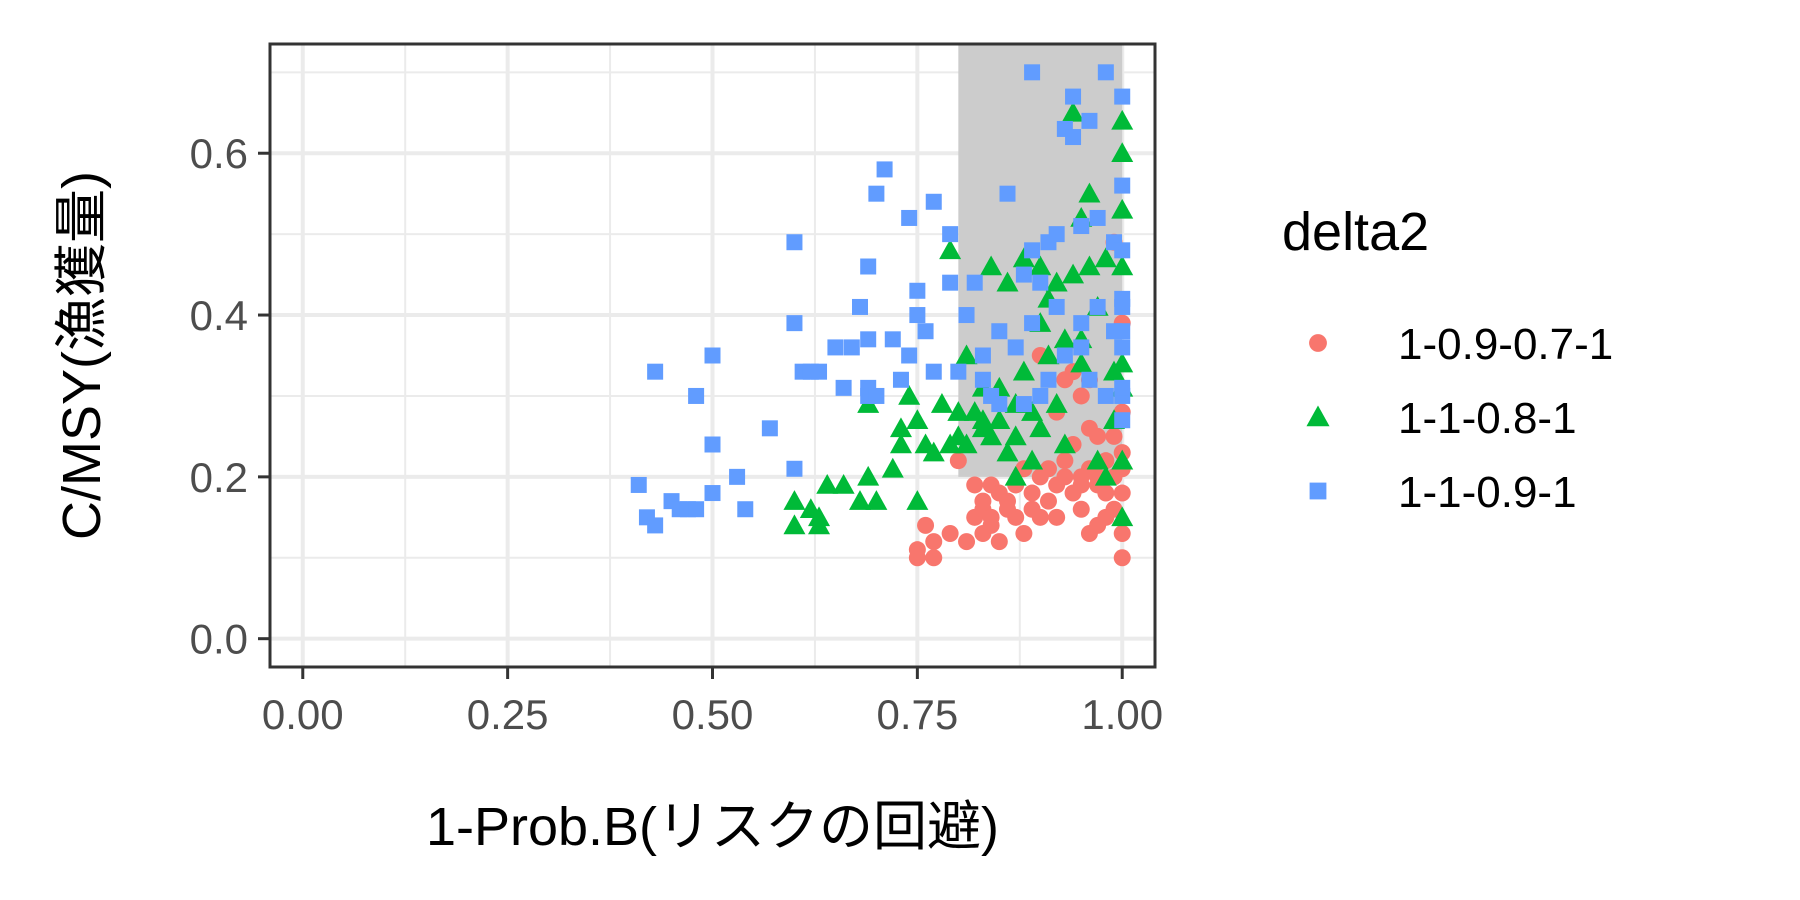 The height and width of the screenshot is (900, 1800). I want to click on legend-title: delta2, so click(1355, 232).